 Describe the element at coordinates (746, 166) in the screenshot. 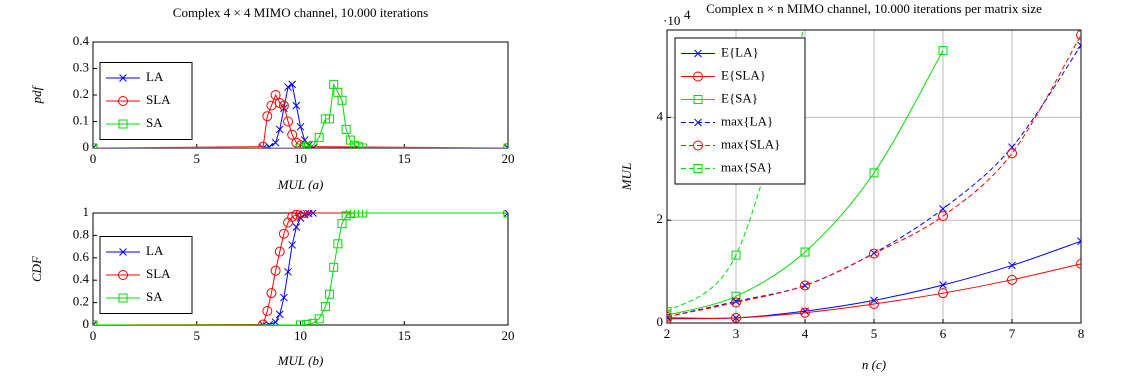

I see `legend-label: max{SA}` at that location.